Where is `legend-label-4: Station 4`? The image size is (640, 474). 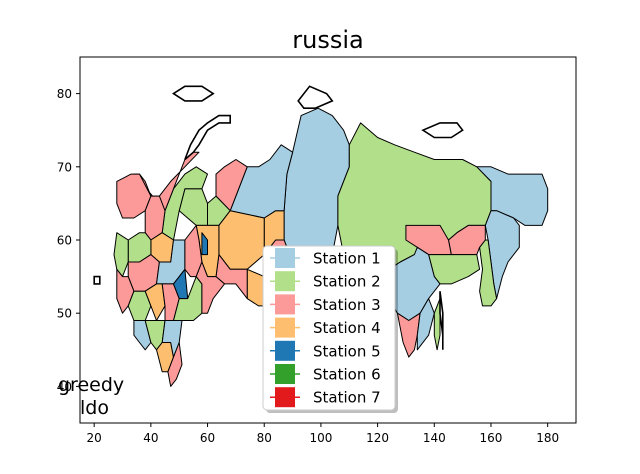
legend-label-4: Station 4 is located at coordinates (347, 328).